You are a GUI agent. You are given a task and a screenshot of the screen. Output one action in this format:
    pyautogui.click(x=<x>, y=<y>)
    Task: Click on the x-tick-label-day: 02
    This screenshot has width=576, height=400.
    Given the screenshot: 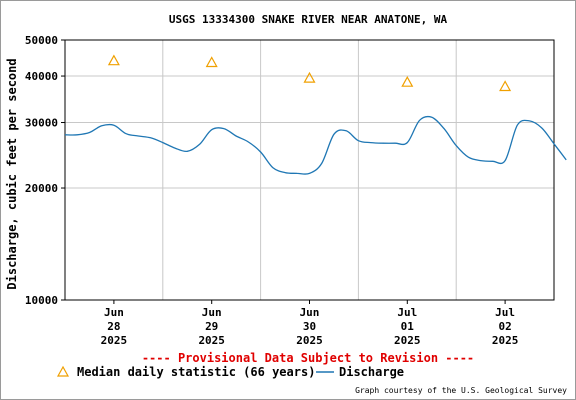 What is the action you would take?
    pyautogui.click(x=504, y=326)
    